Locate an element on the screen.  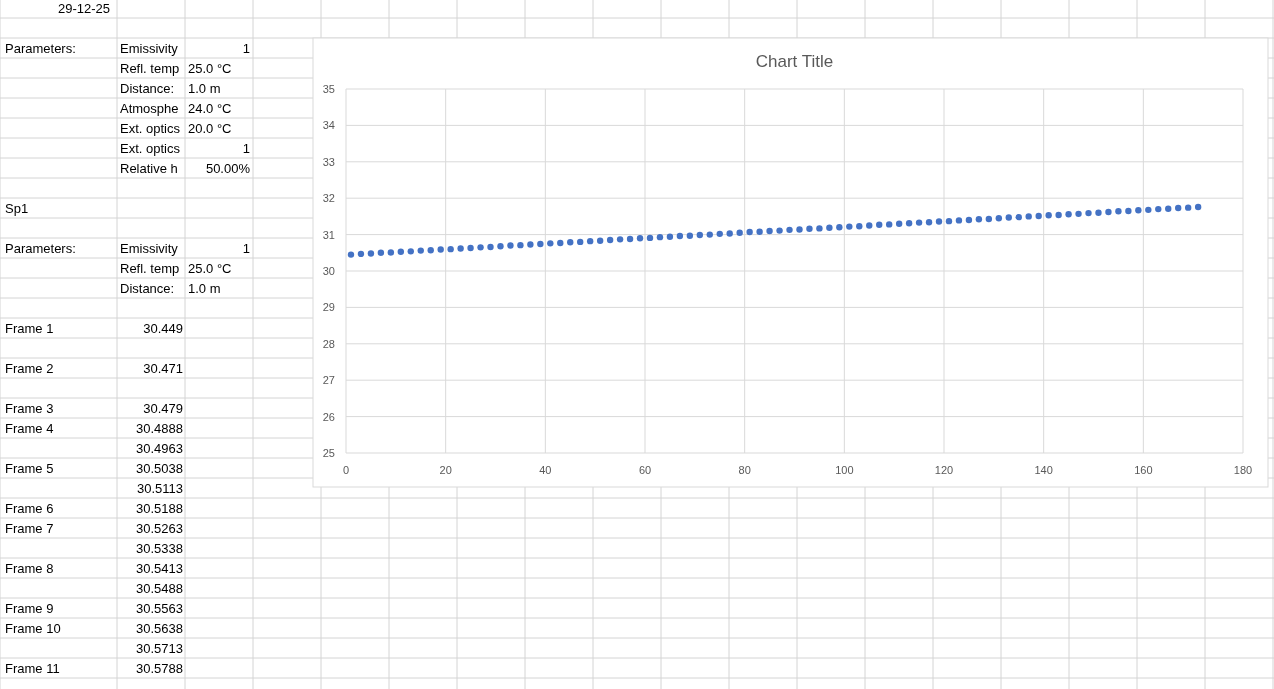
text: 24.0 °C is located at coordinates (210, 108).